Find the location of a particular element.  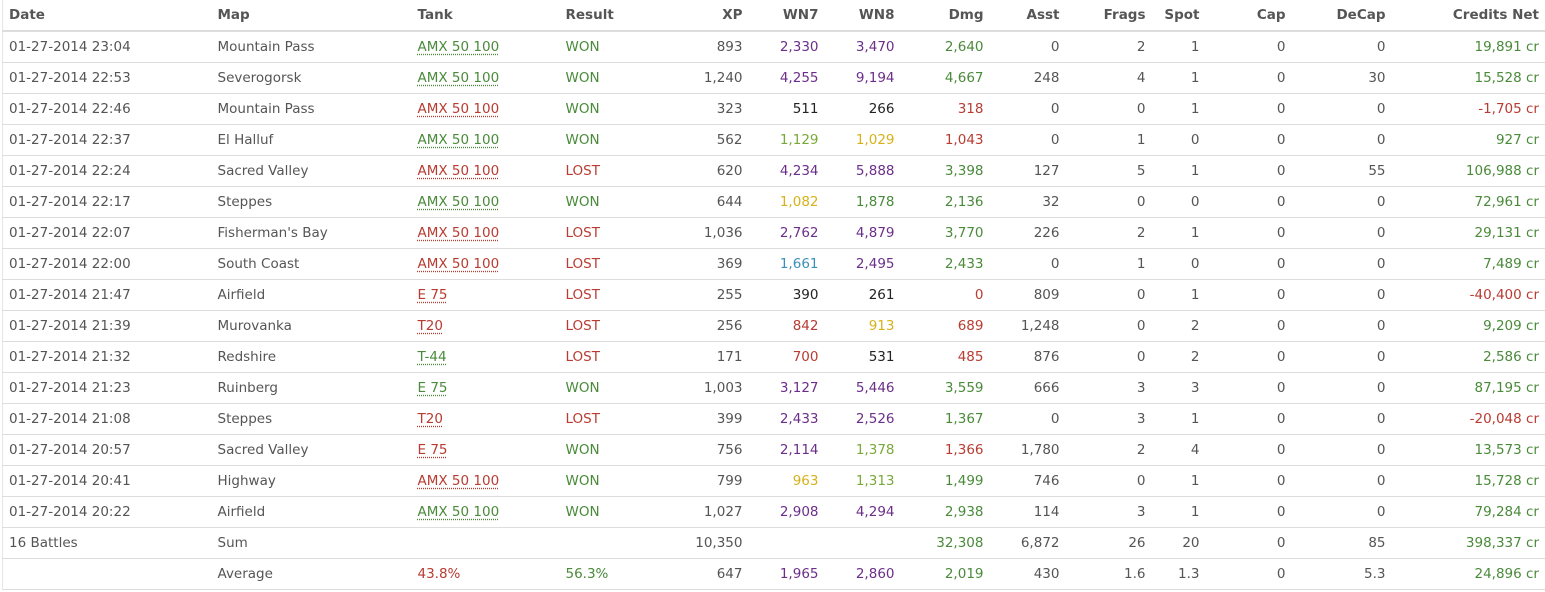

cell-asst: 114 is located at coordinates (1027, 511).